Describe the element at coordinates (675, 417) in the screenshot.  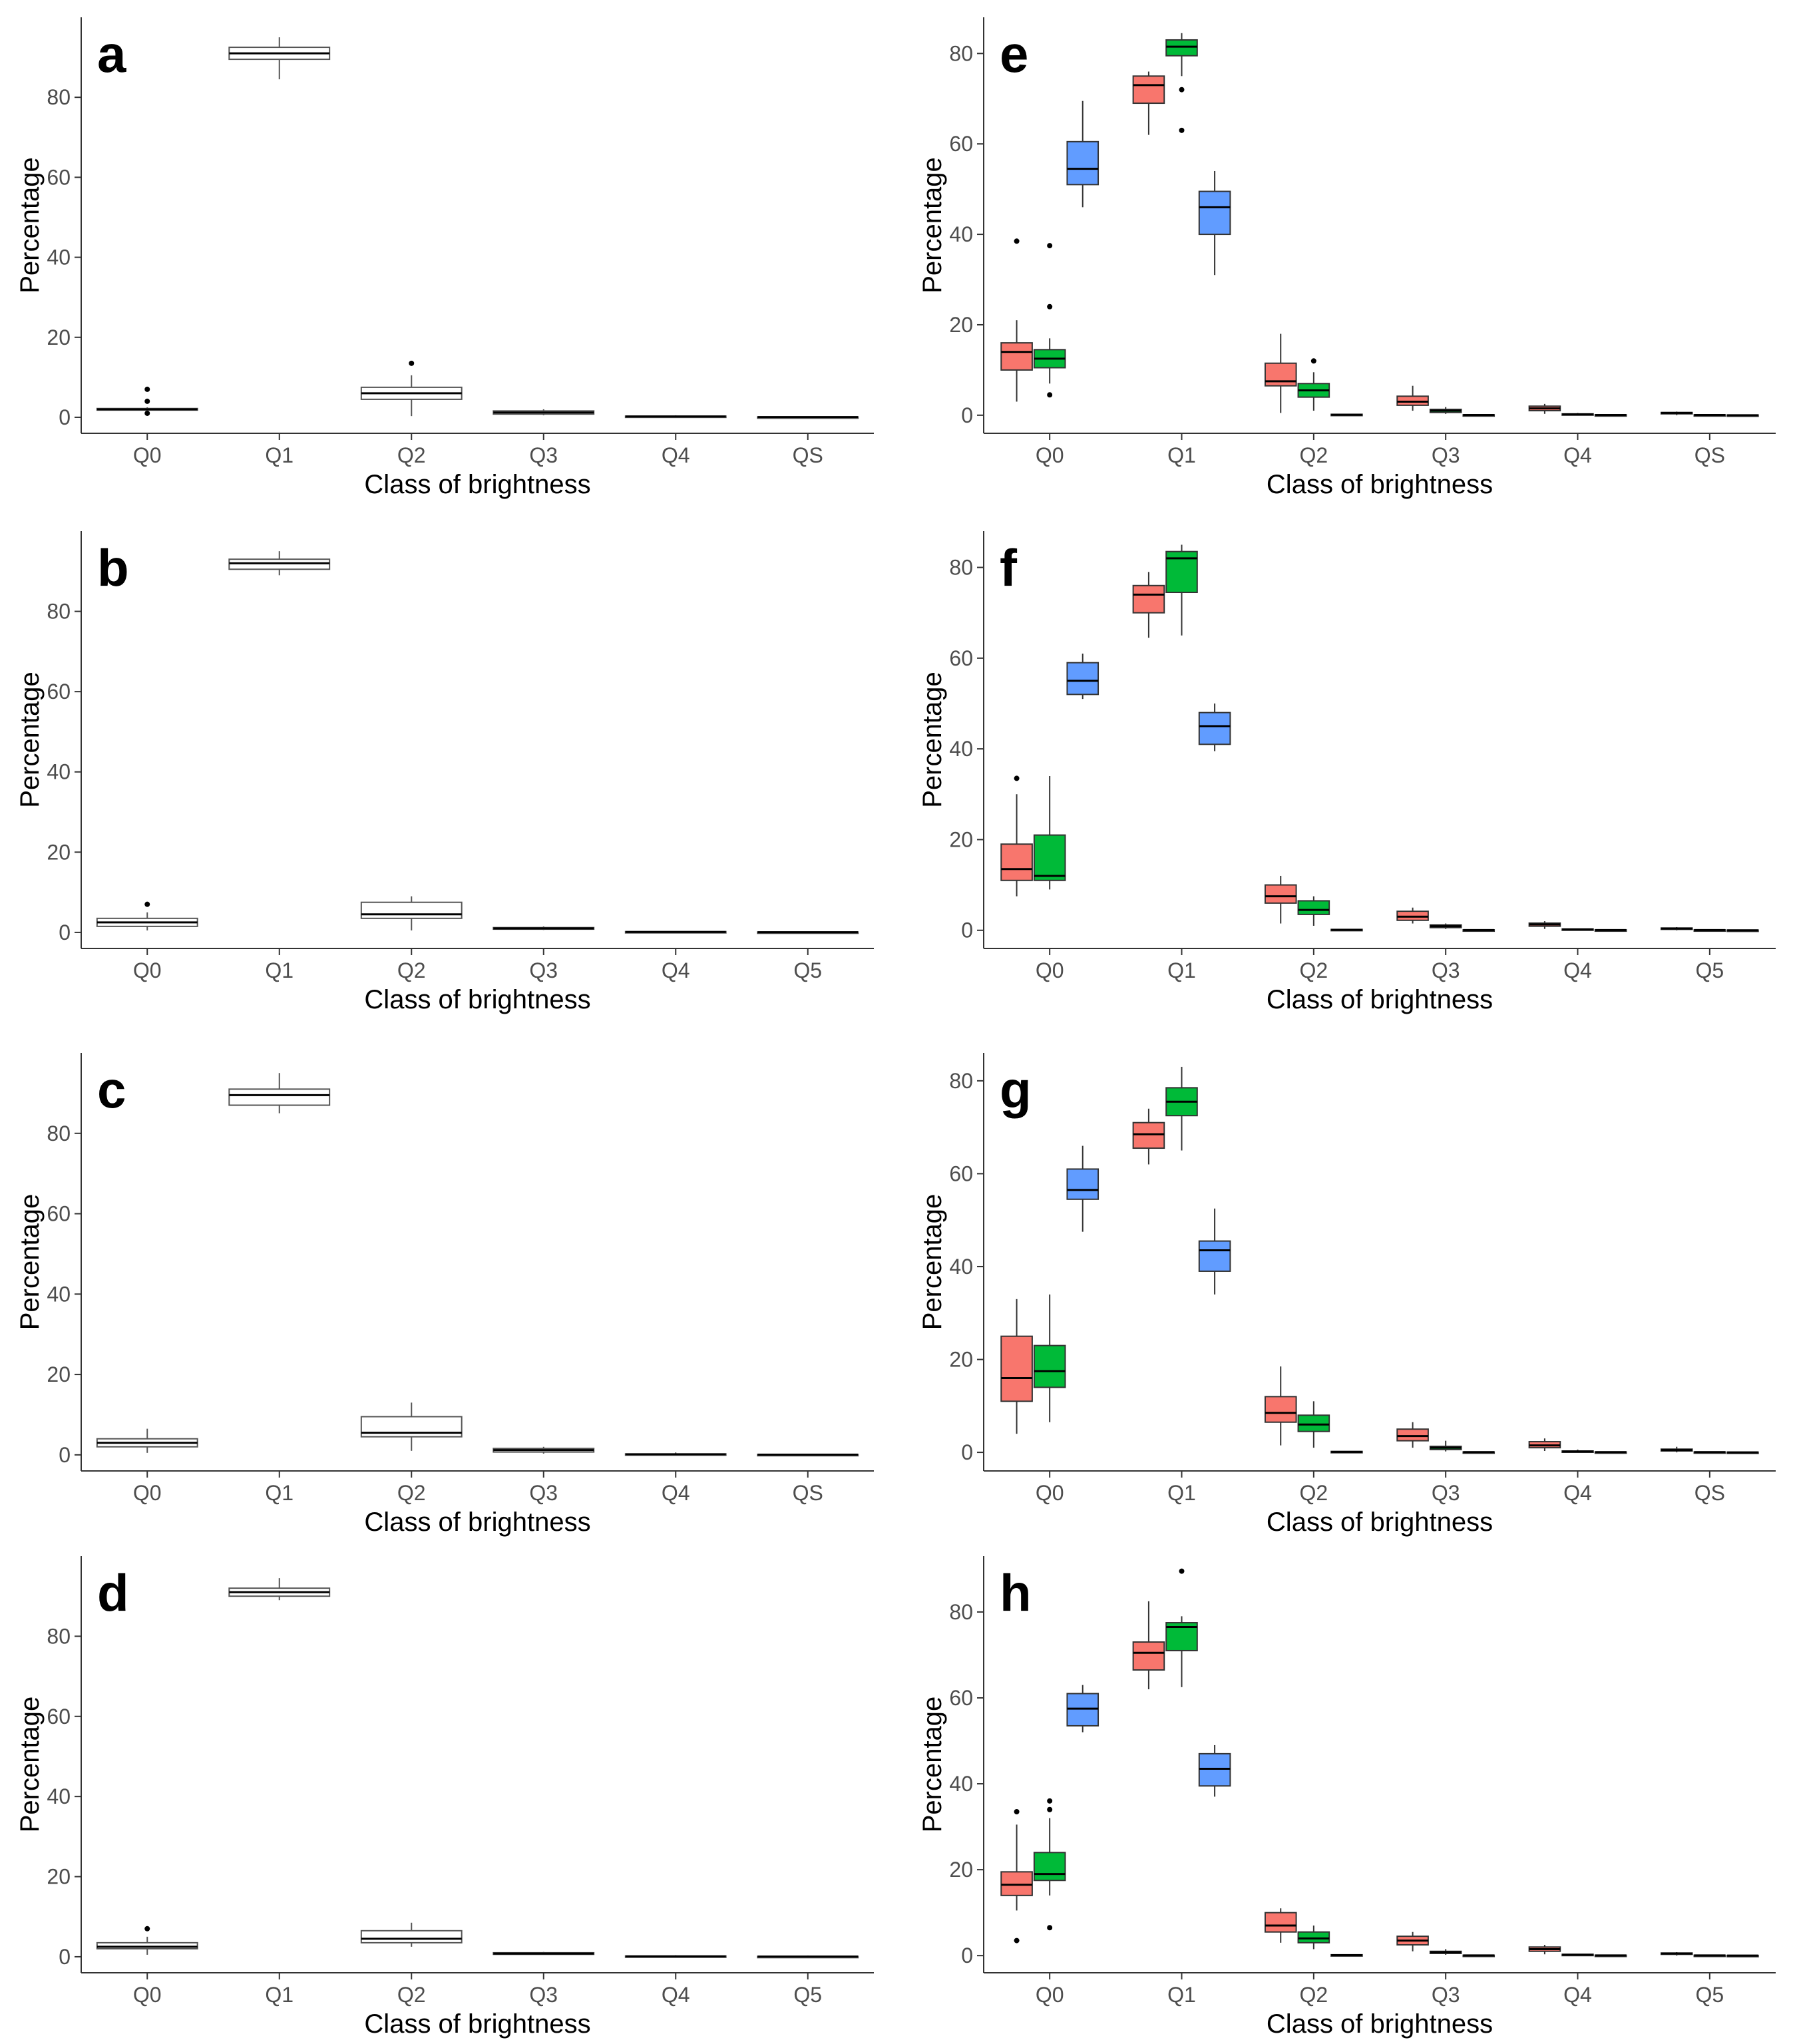
I see `box-all-Q4` at that location.